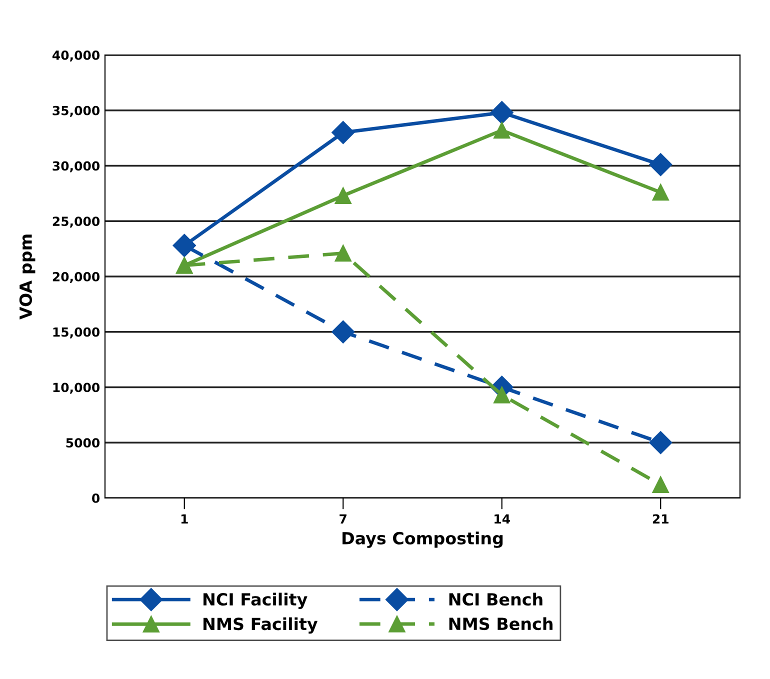  What do you see at coordinates (96, 498) in the screenshot?
I see `y-tick-label: 0` at bounding box center [96, 498].